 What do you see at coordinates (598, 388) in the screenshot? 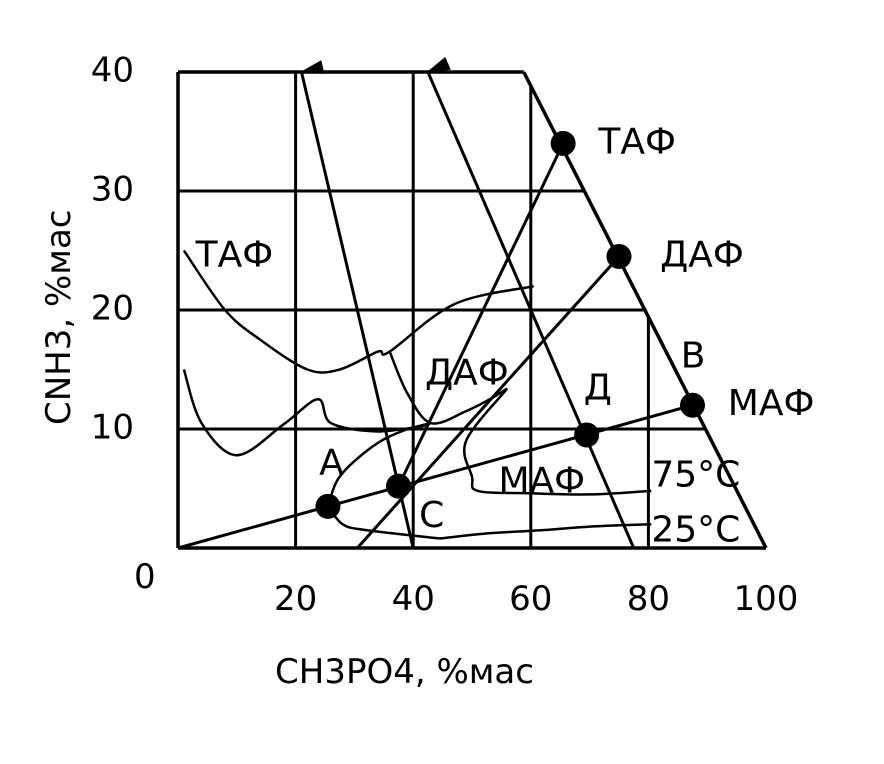
I see `annotation-5: Д` at bounding box center [598, 388].